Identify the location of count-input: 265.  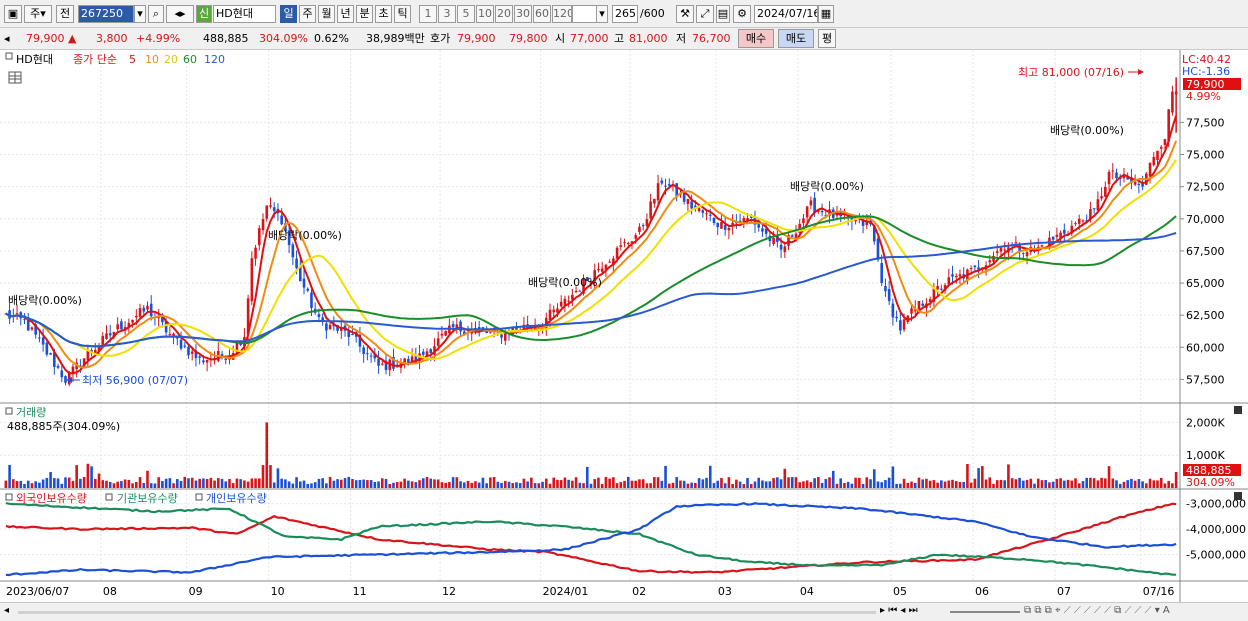
(625, 14).